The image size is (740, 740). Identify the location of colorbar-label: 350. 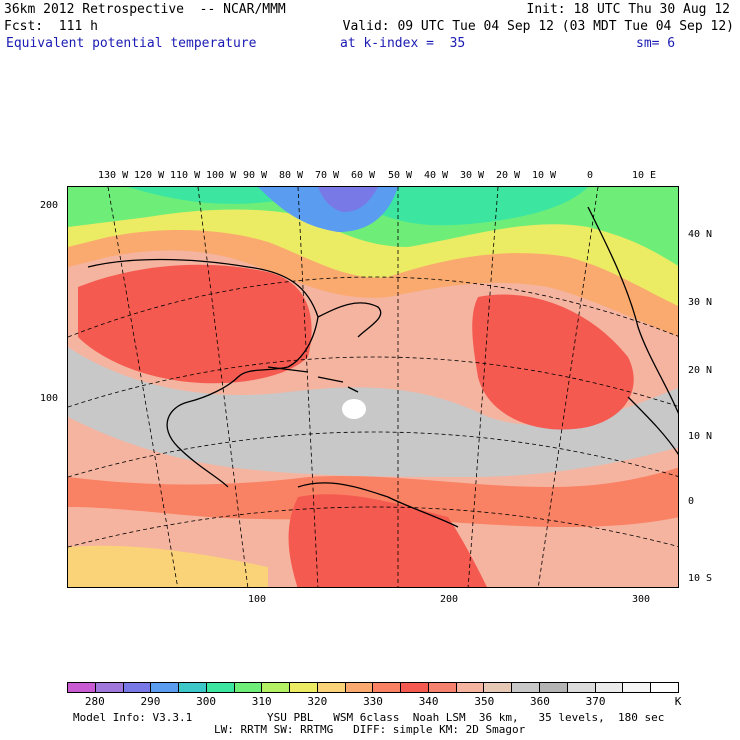
(484, 701).